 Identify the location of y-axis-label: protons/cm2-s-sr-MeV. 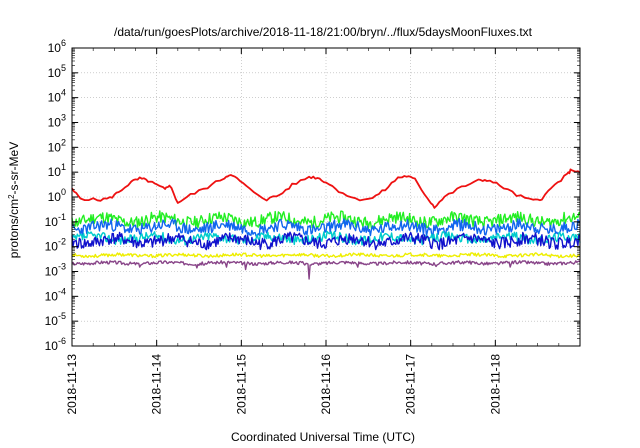
(14, 200).